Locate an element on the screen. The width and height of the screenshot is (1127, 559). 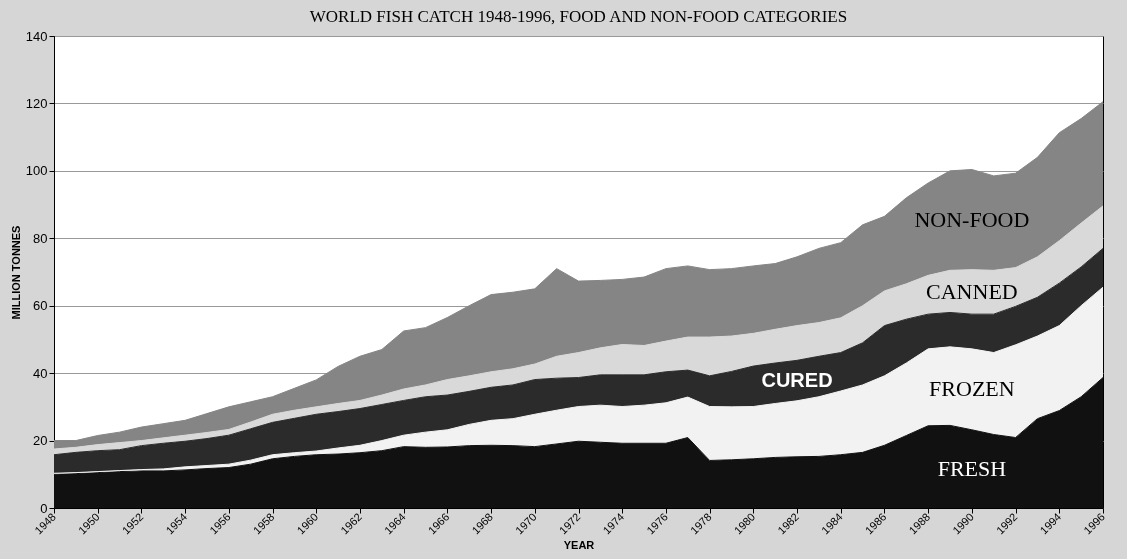
series-label: CANNED is located at coordinates (972, 291).